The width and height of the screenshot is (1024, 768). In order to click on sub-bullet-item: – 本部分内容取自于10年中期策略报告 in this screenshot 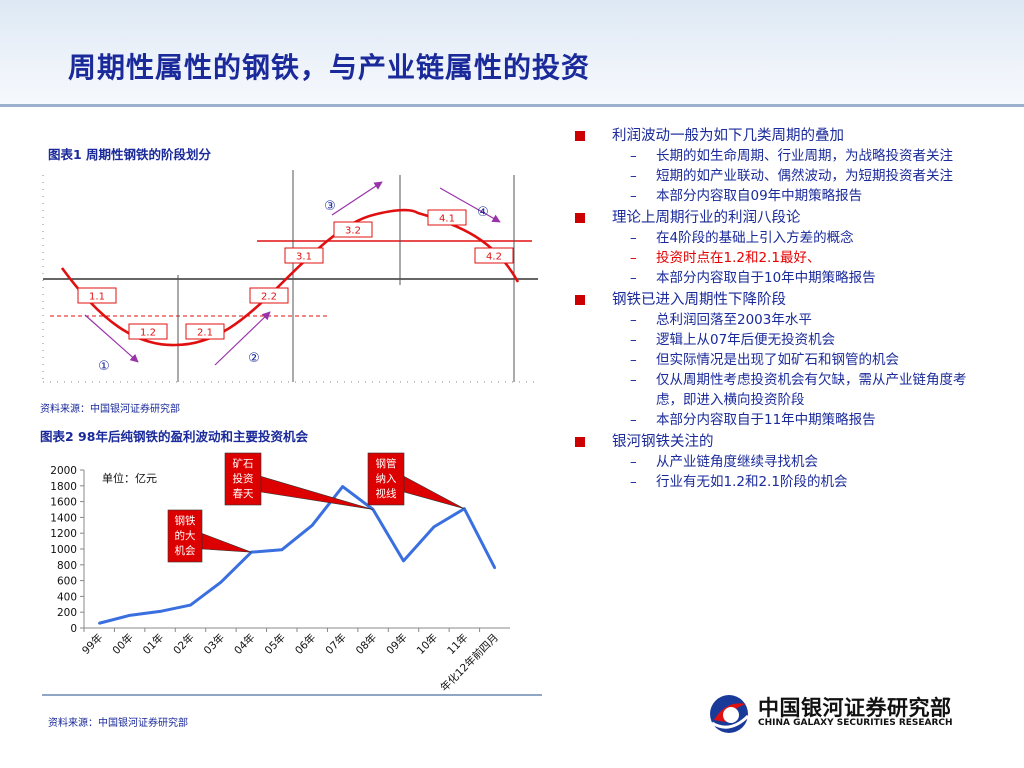, I will do `click(790, 278)`.